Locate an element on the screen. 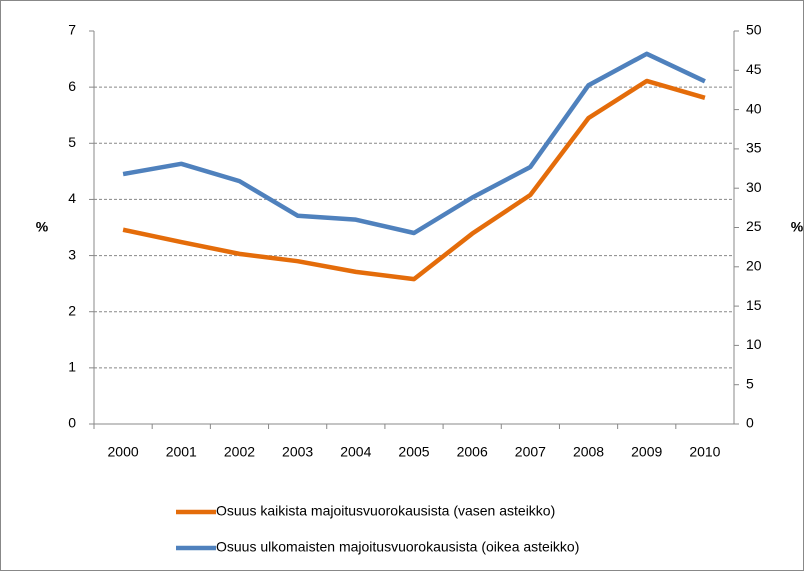 The height and width of the screenshot is (571, 804). y-tick-label: 3 is located at coordinates (72, 254).